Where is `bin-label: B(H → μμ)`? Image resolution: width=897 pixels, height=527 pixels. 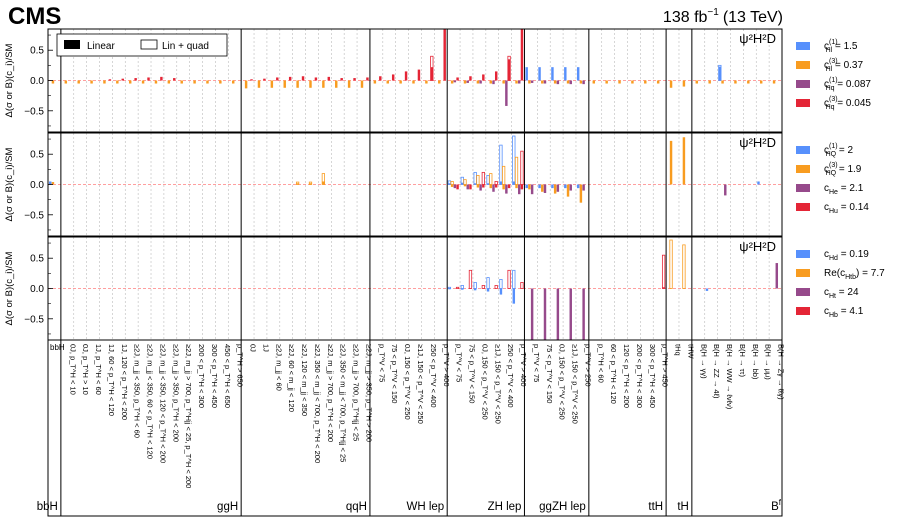
bin-label: B(H → μμ) is located at coordinates (768, 362).